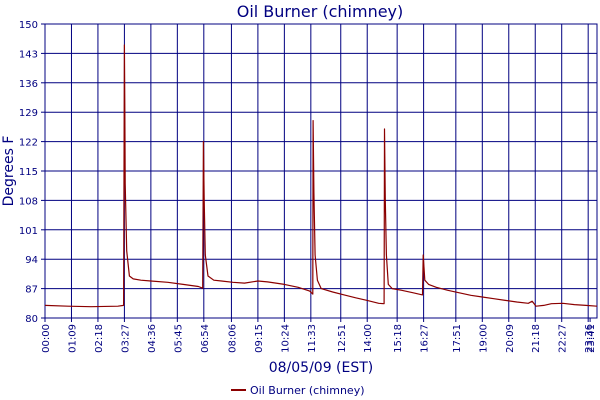 The height and width of the screenshot is (400, 600). What do you see at coordinates (457, 338) in the screenshot?
I see `x-tick-label: 17:51` at bounding box center [457, 338].